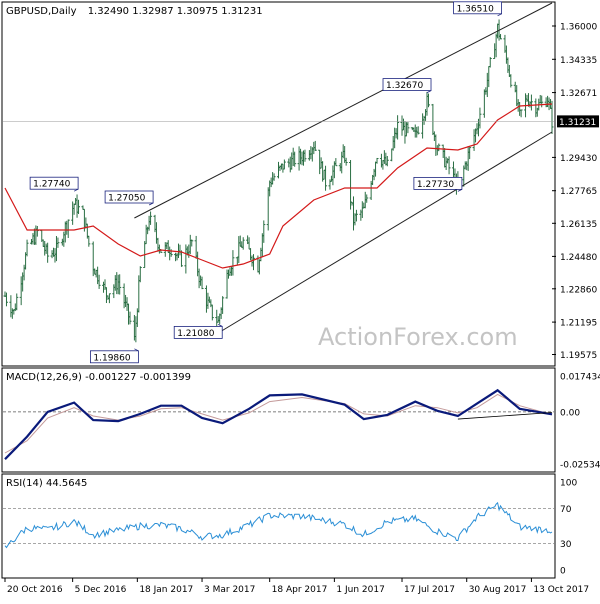  Describe the element at coordinates (101, 590) in the screenshot. I see `x-tick-label: 5 Dec 2016` at that location.